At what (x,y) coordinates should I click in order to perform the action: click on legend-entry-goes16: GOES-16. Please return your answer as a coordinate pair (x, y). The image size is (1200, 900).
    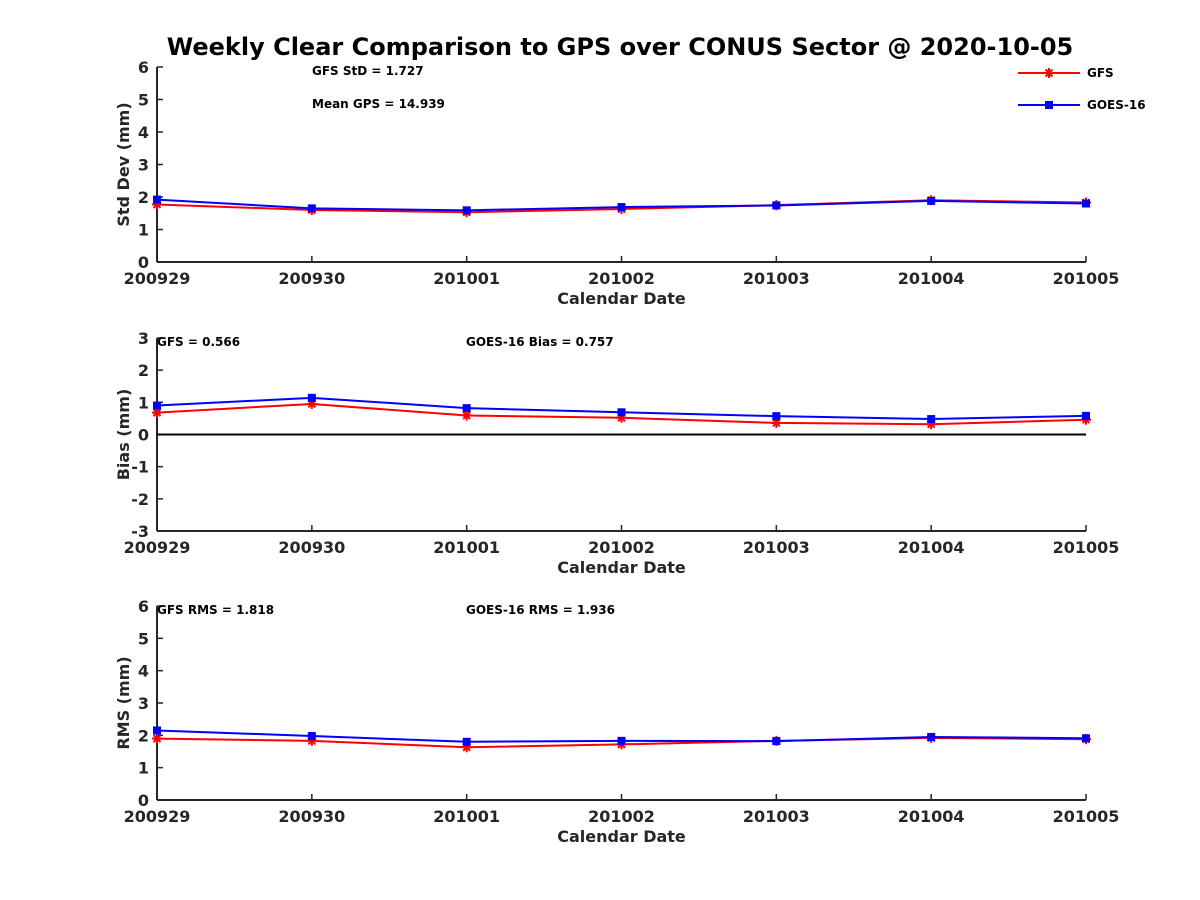
    Looking at the image, I should click on (1082, 105).